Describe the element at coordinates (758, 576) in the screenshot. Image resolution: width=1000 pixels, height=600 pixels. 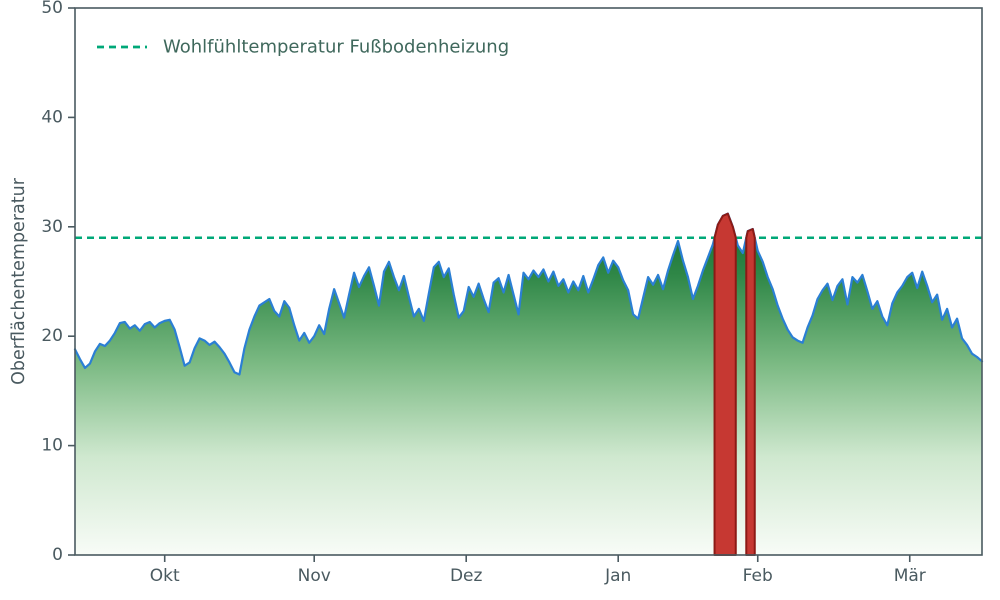
I see `x-tick-label: Feb` at that location.